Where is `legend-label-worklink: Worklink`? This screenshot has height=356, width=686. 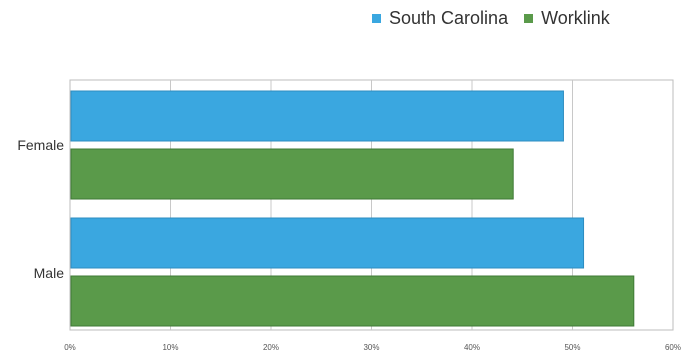 legend-label-worklink: Worklink is located at coordinates (575, 18).